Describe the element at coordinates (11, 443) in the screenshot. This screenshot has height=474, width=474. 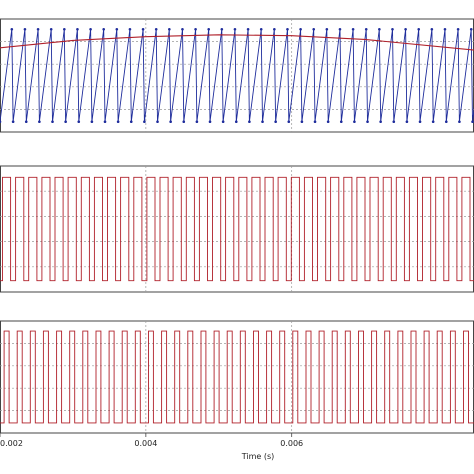
I see `x-tick-label: 0.002` at that location.